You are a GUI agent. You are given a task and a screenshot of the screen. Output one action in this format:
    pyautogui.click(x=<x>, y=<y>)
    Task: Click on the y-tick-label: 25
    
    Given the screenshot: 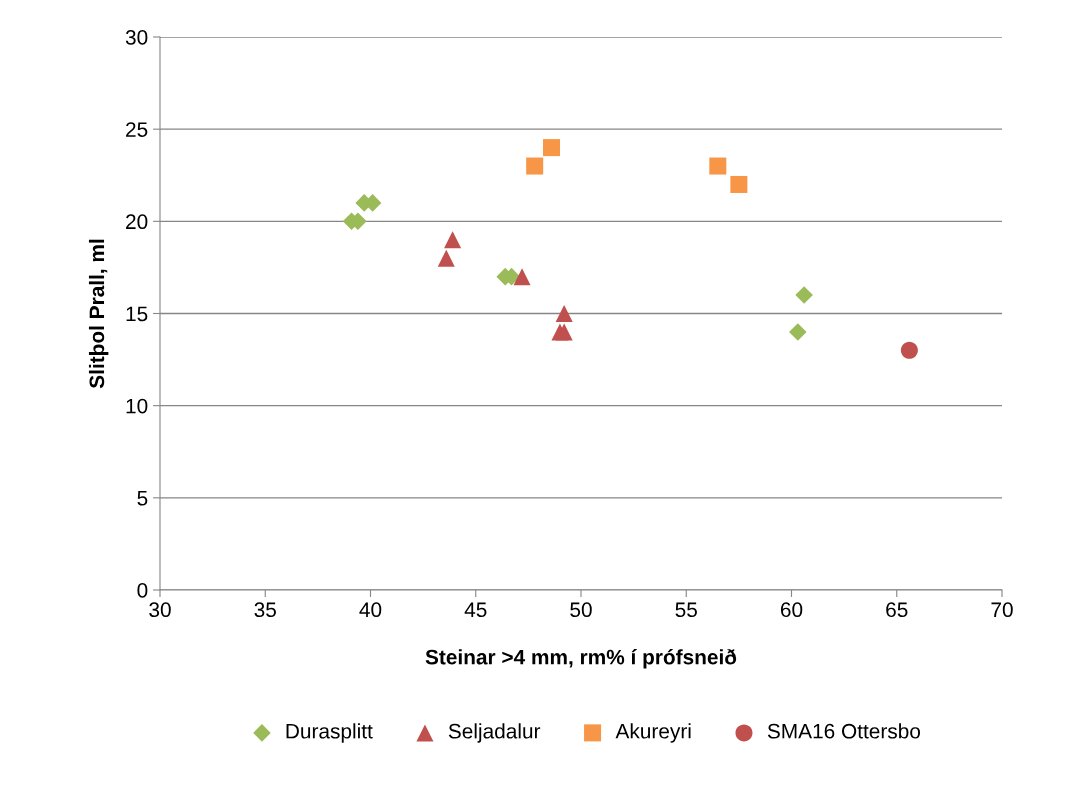 What is the action you would take?
    pyautogui.click(x=137, y=129)
    